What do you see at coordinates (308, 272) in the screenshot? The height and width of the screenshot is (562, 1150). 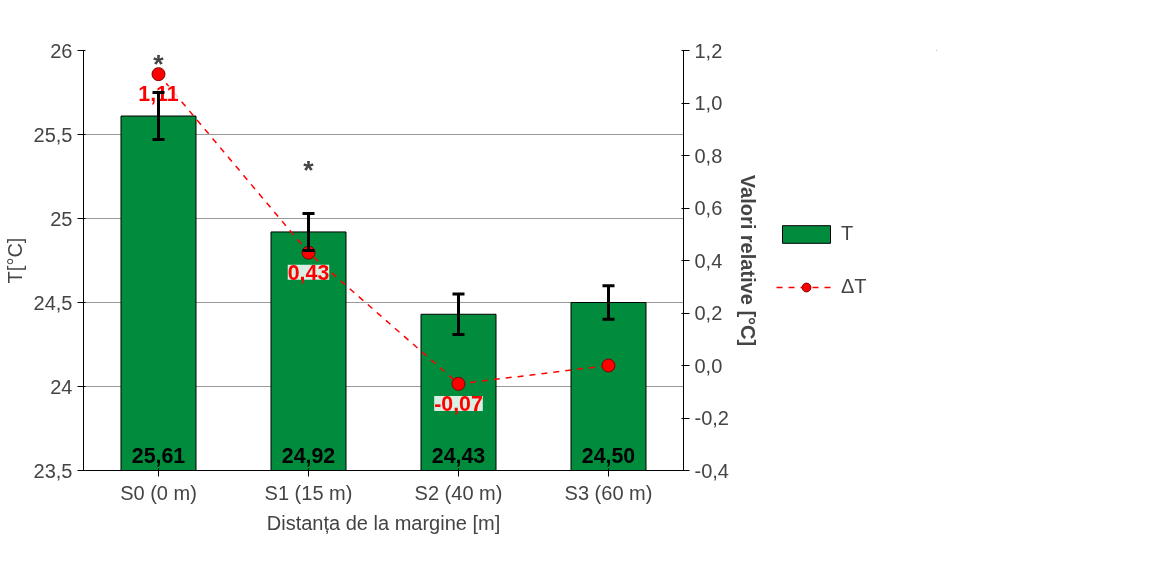 I see `data-label: 0,43` at bounding box center [308, 272].